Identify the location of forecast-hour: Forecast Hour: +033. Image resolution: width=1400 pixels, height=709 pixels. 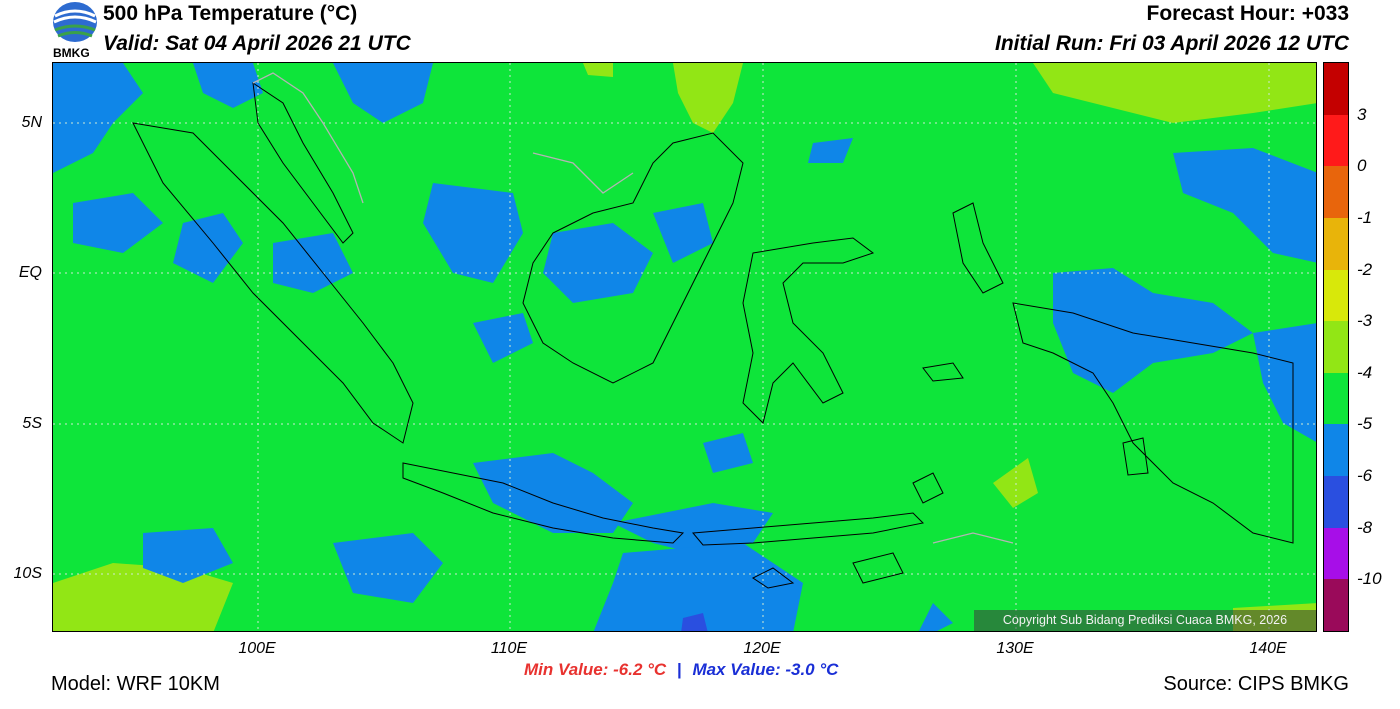
(1248, 13).